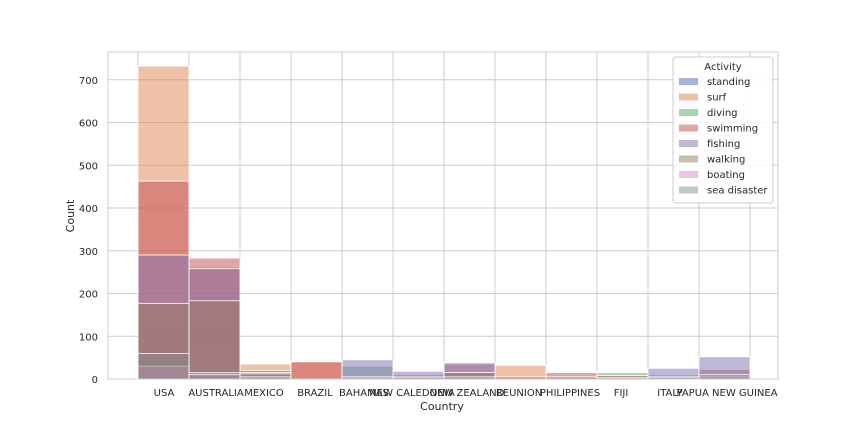  What do you see at coordinates (412, 393) in the screenshot?
I see `x-tick-label: NEW CALEDONIA` at bounding box center [412, 393].